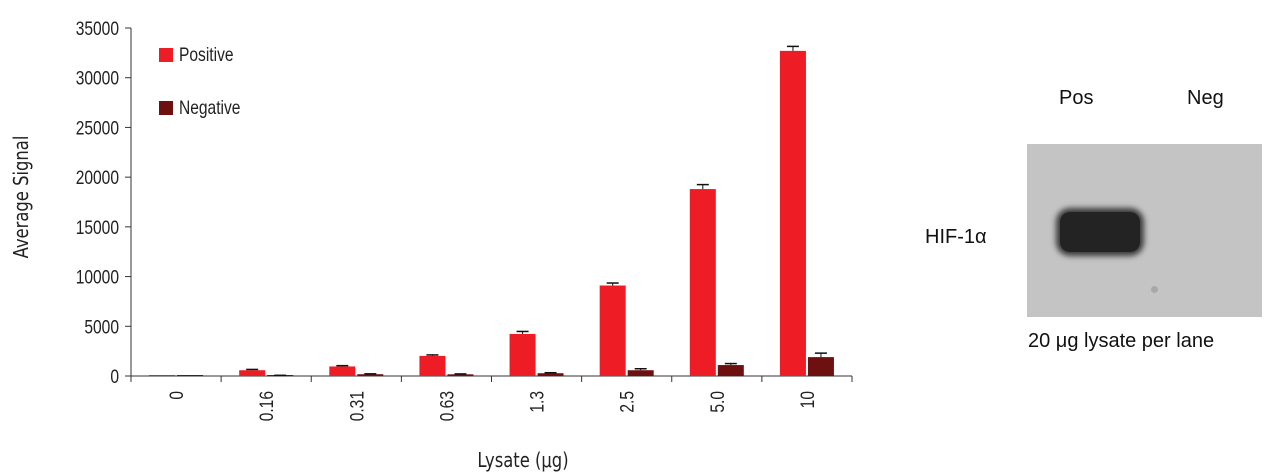  What do you see at coordinates (104, 203) in the screenshot?
I see `y-axis: 0 5000 10000 15000 20000 25000 30000 35000` at bounding box center [104, 203].